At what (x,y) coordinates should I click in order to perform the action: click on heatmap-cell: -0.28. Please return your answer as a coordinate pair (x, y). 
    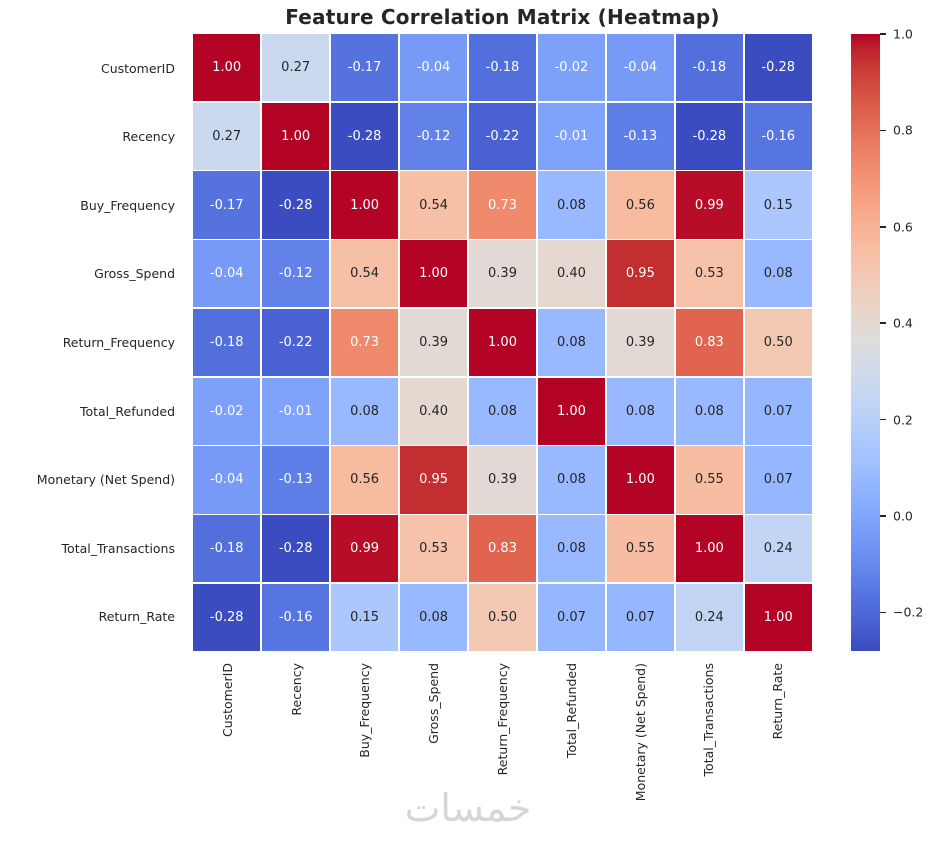
    Looking at the image, I should click on (295, 205).